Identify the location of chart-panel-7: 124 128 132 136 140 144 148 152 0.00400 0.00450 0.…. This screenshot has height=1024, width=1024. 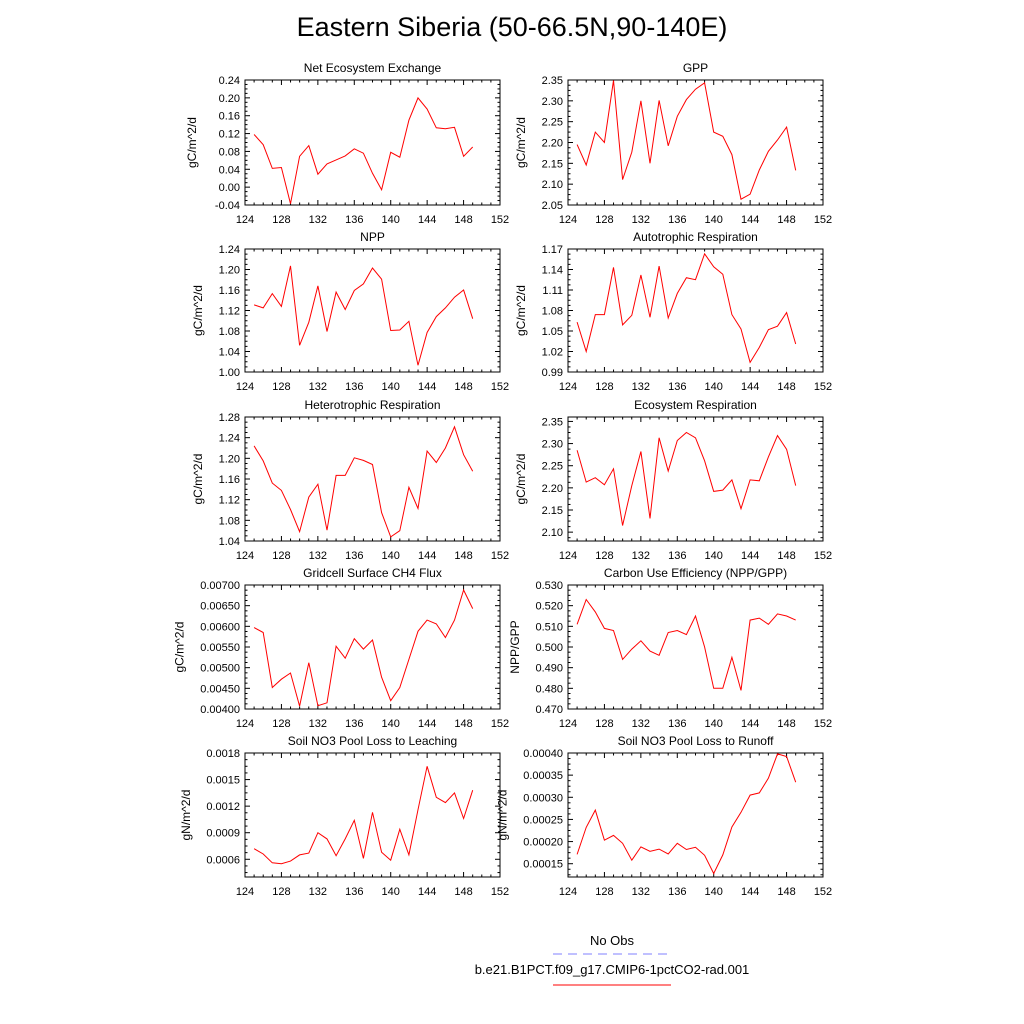
(341, 648).